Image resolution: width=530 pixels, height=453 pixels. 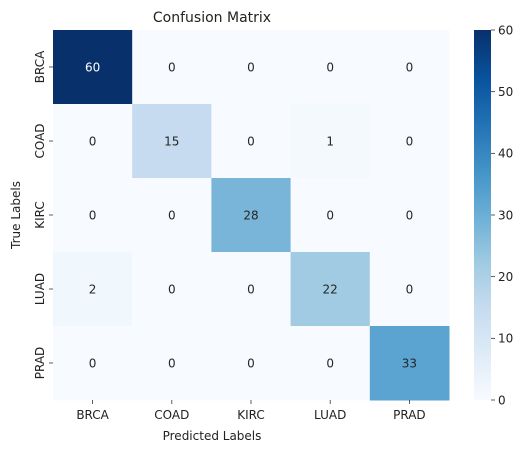 I want to click on cell-value-label: 60, so click(x=92, y=68).